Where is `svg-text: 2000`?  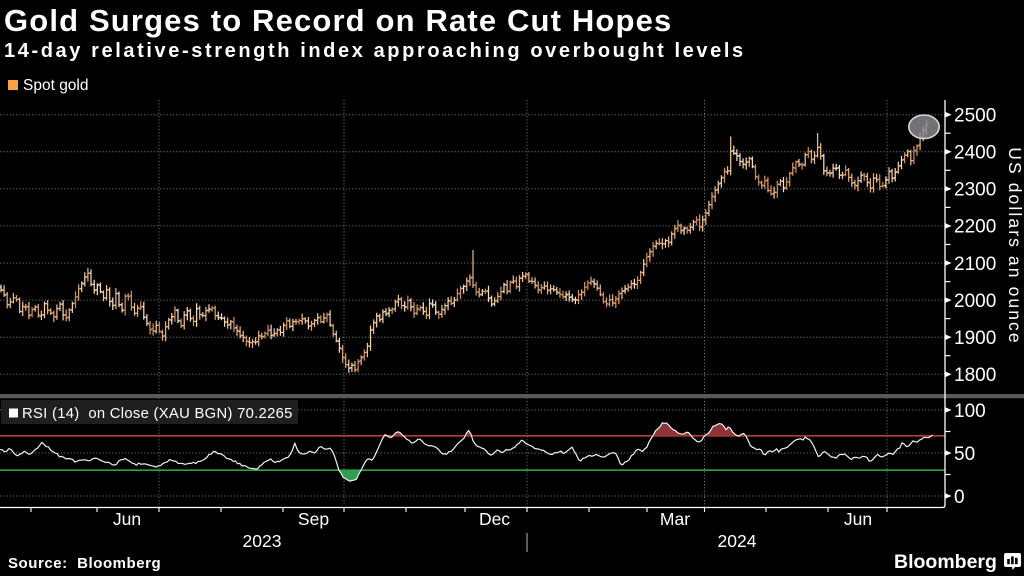
svg-text: 2000 is located at coordinates (975, 301).